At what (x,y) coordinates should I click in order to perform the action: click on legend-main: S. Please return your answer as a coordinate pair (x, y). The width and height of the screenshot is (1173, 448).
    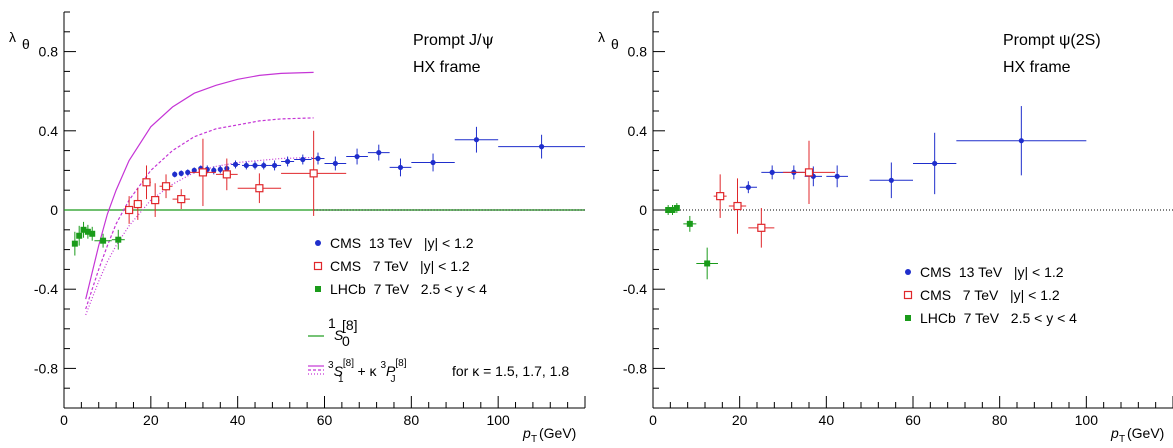
    Looking at the image, I should click on (339, 335).